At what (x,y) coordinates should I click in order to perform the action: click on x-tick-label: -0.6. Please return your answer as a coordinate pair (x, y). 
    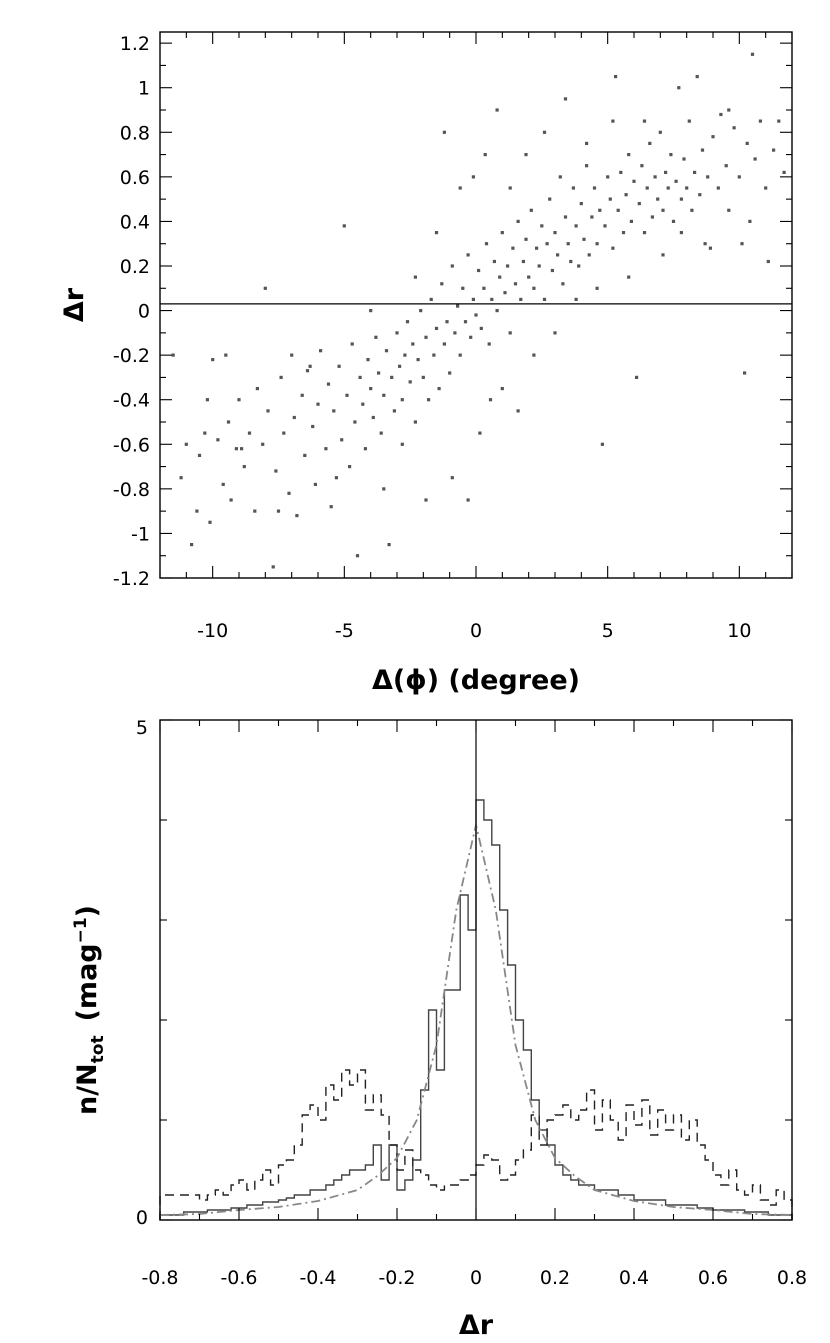
    Looking at the image, I should click on (238, 1278).